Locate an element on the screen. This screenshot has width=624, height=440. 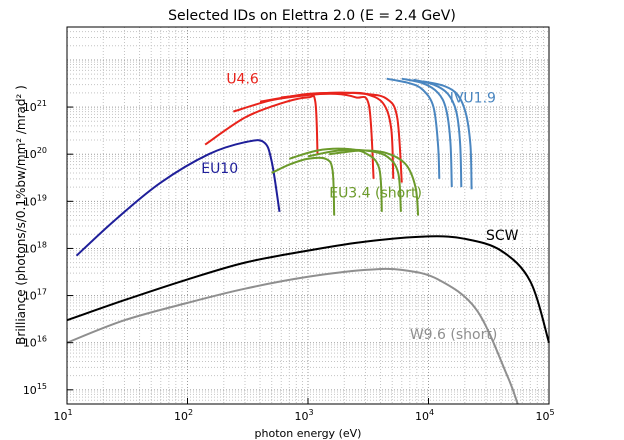
series-label-w9-6-short: W9.6 (short) is located at coordinates (453, 335).